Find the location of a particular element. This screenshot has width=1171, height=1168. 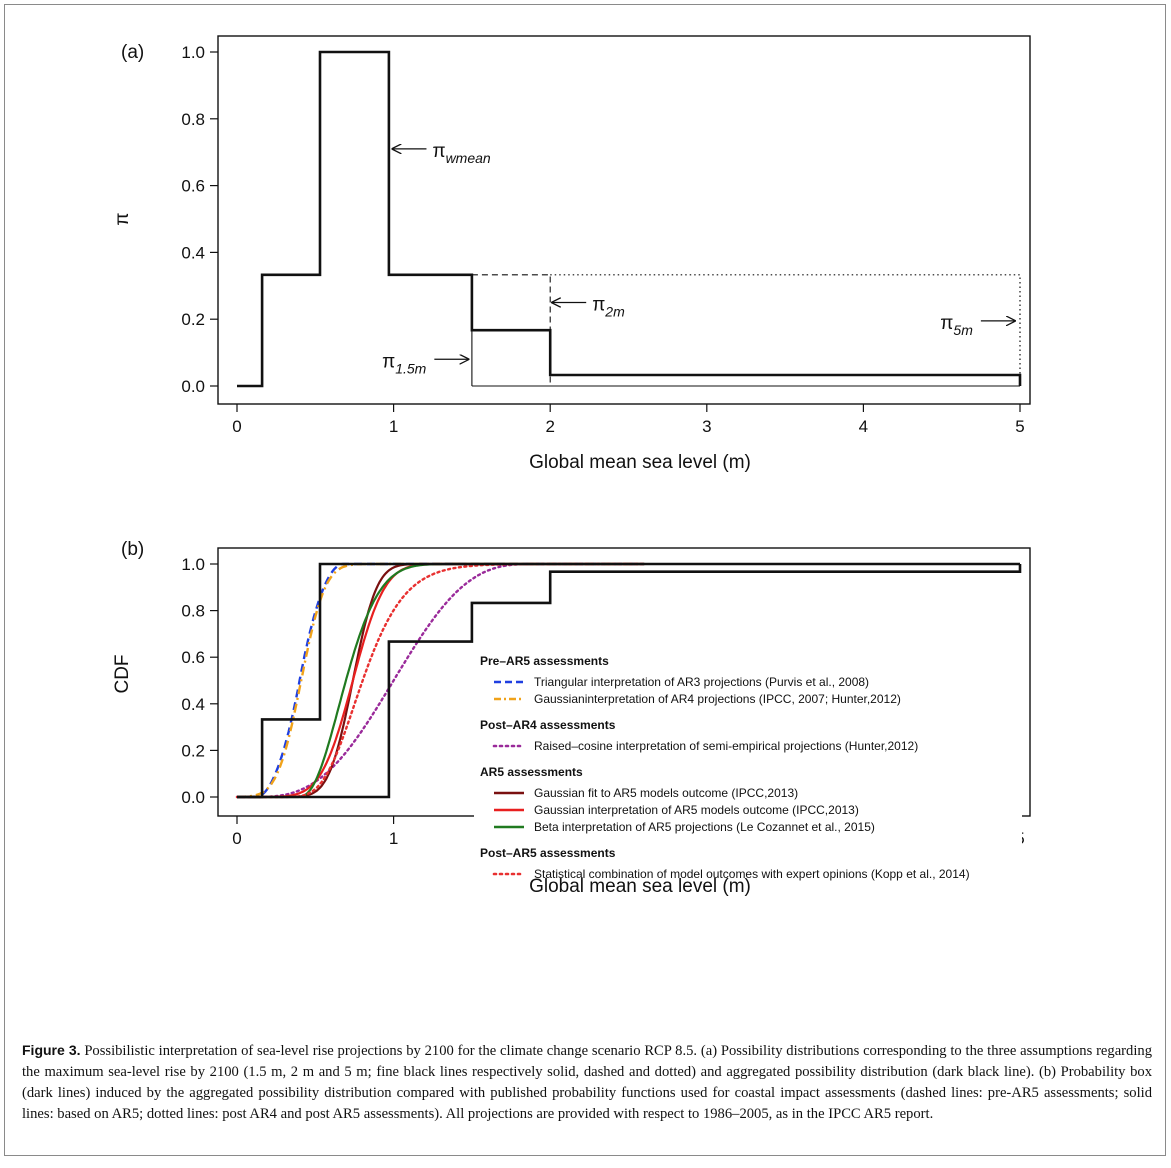

a-y-tick-label: 0.2 is located at coordinates (193, 319).